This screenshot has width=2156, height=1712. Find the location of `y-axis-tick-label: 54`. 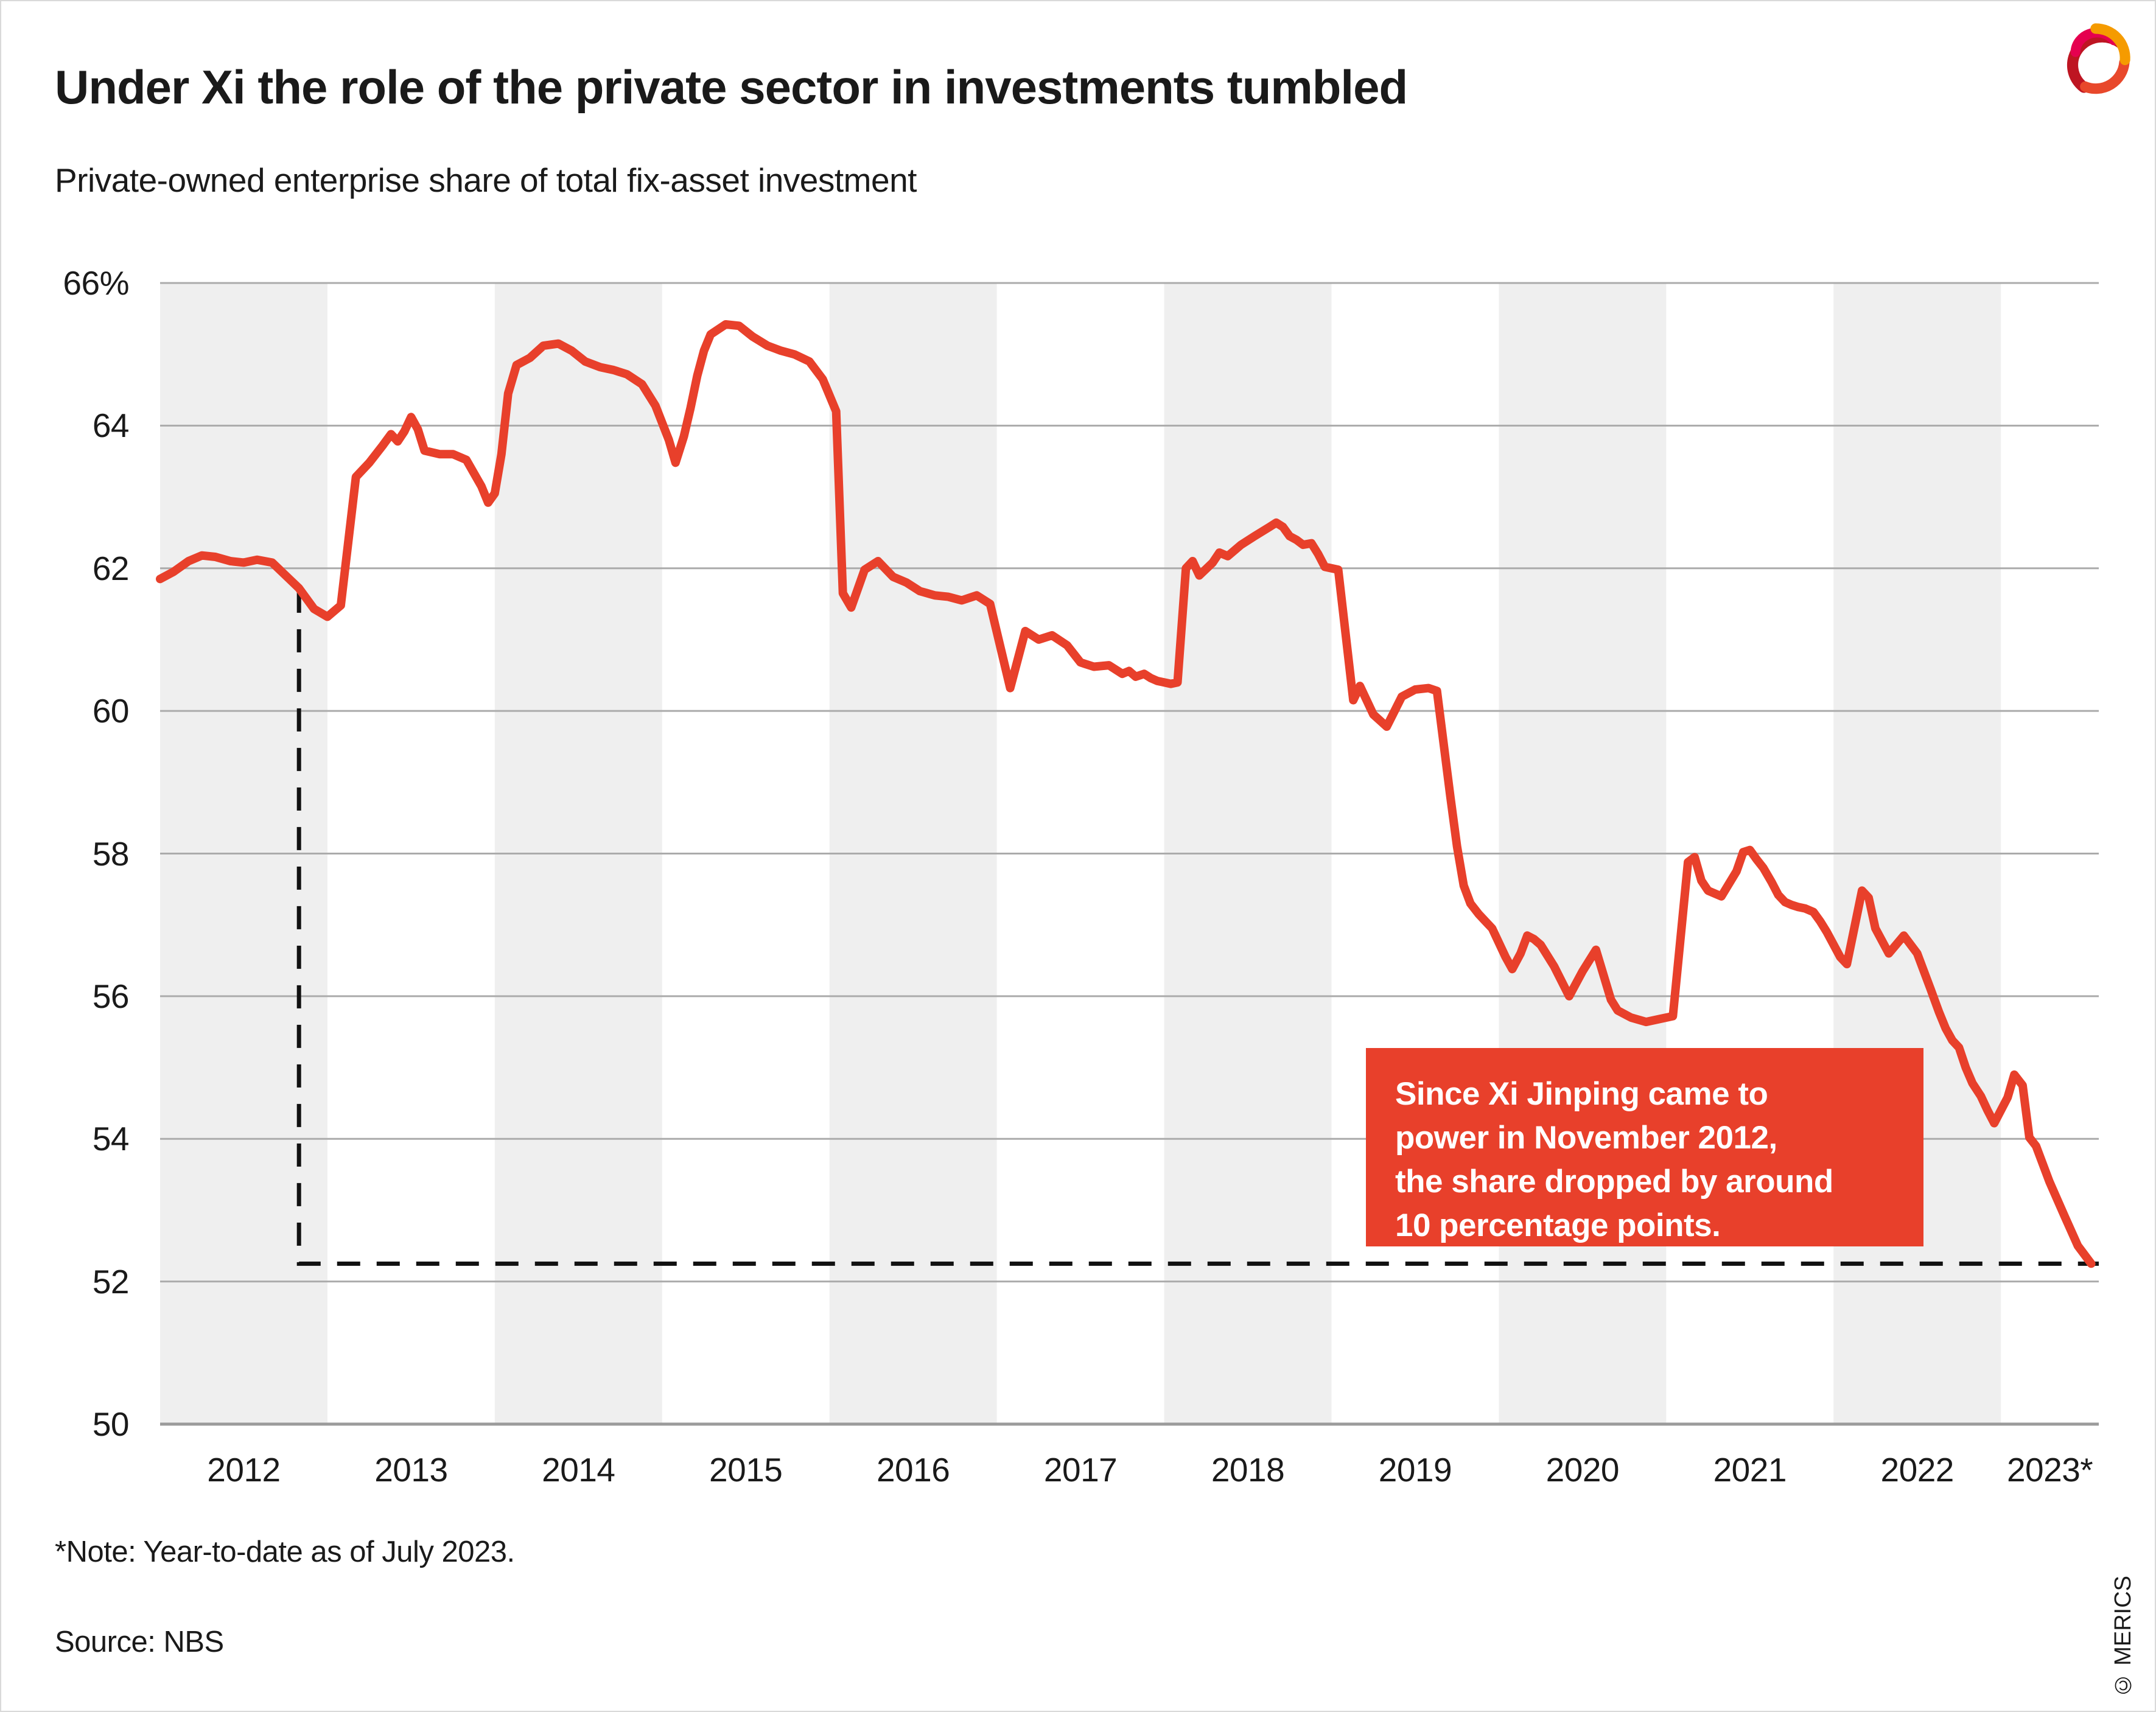

y-axis-tick-label: 54 is located at coordinates (111, 1139).